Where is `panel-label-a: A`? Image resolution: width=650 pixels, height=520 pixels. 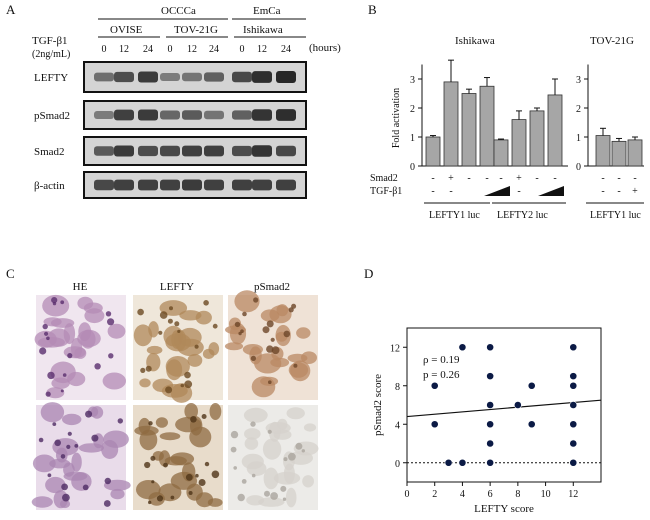 panel-label-a: A is located at coordinates (11, 9).